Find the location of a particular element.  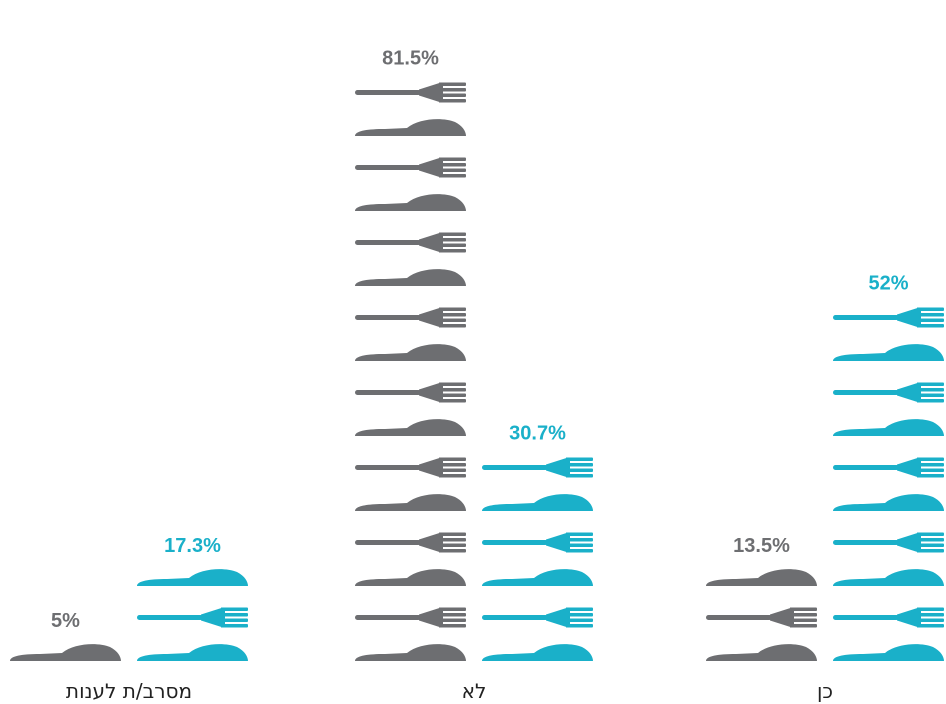

data-label: 5% is located at coordinates (65, 621).